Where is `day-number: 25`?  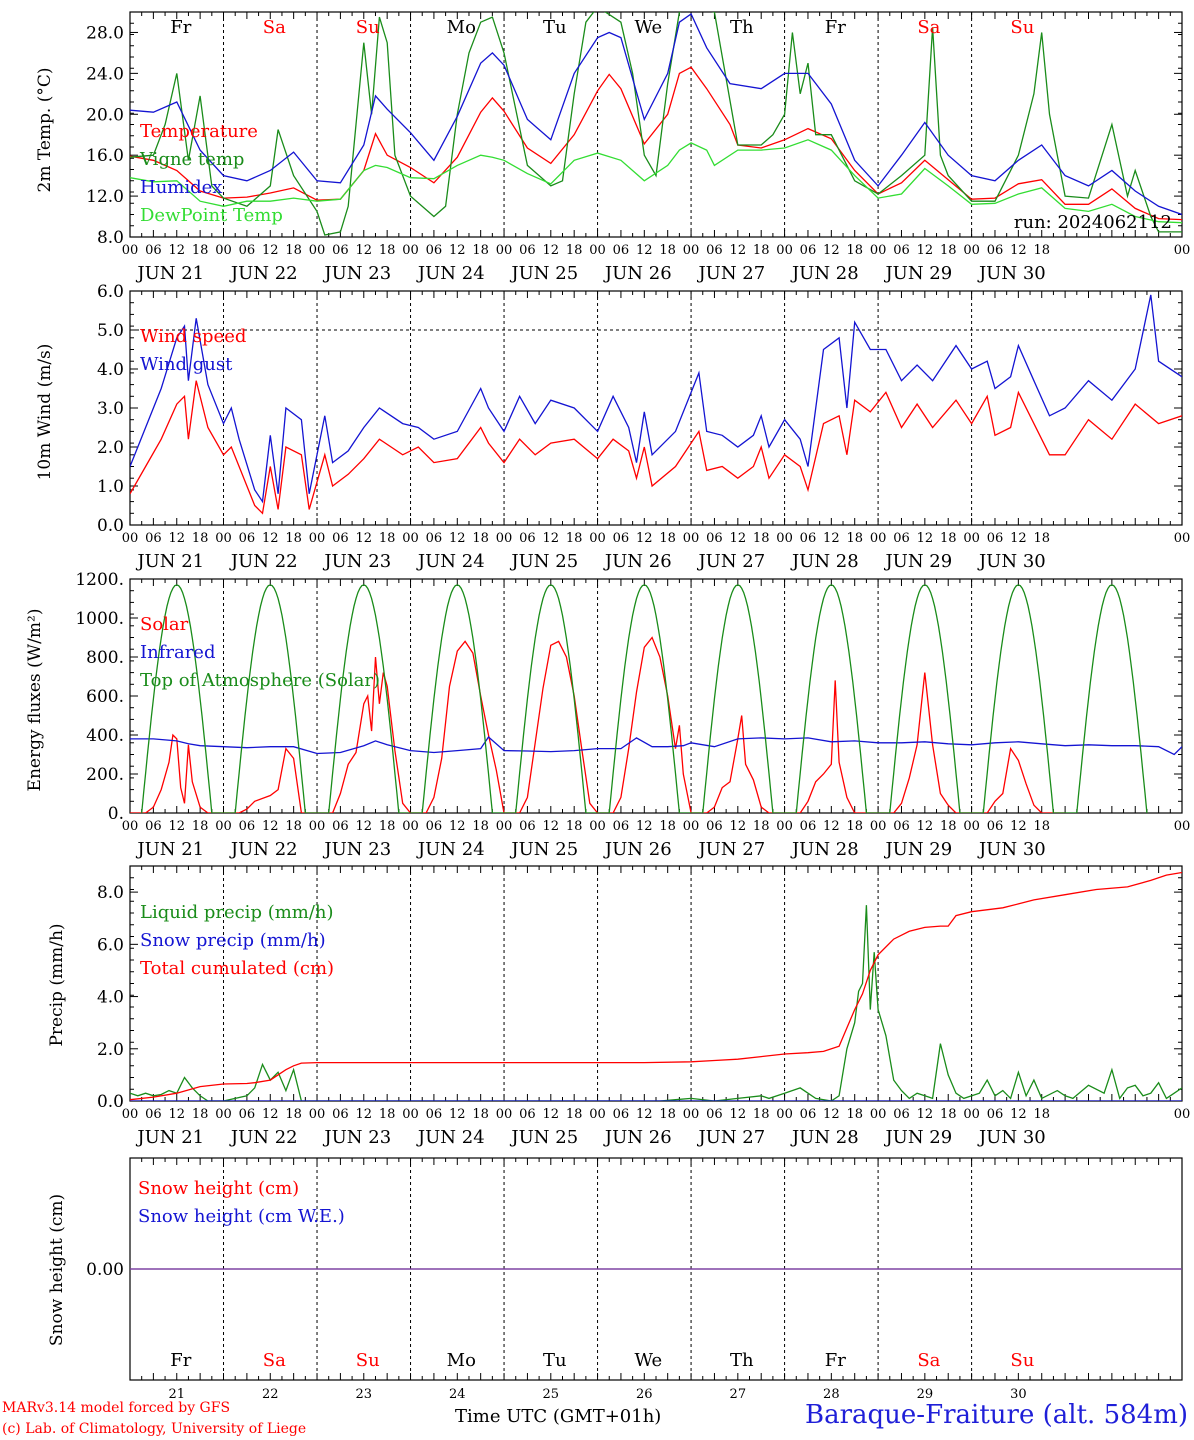
day-number: 25 is located at coordinates (551, 1394).